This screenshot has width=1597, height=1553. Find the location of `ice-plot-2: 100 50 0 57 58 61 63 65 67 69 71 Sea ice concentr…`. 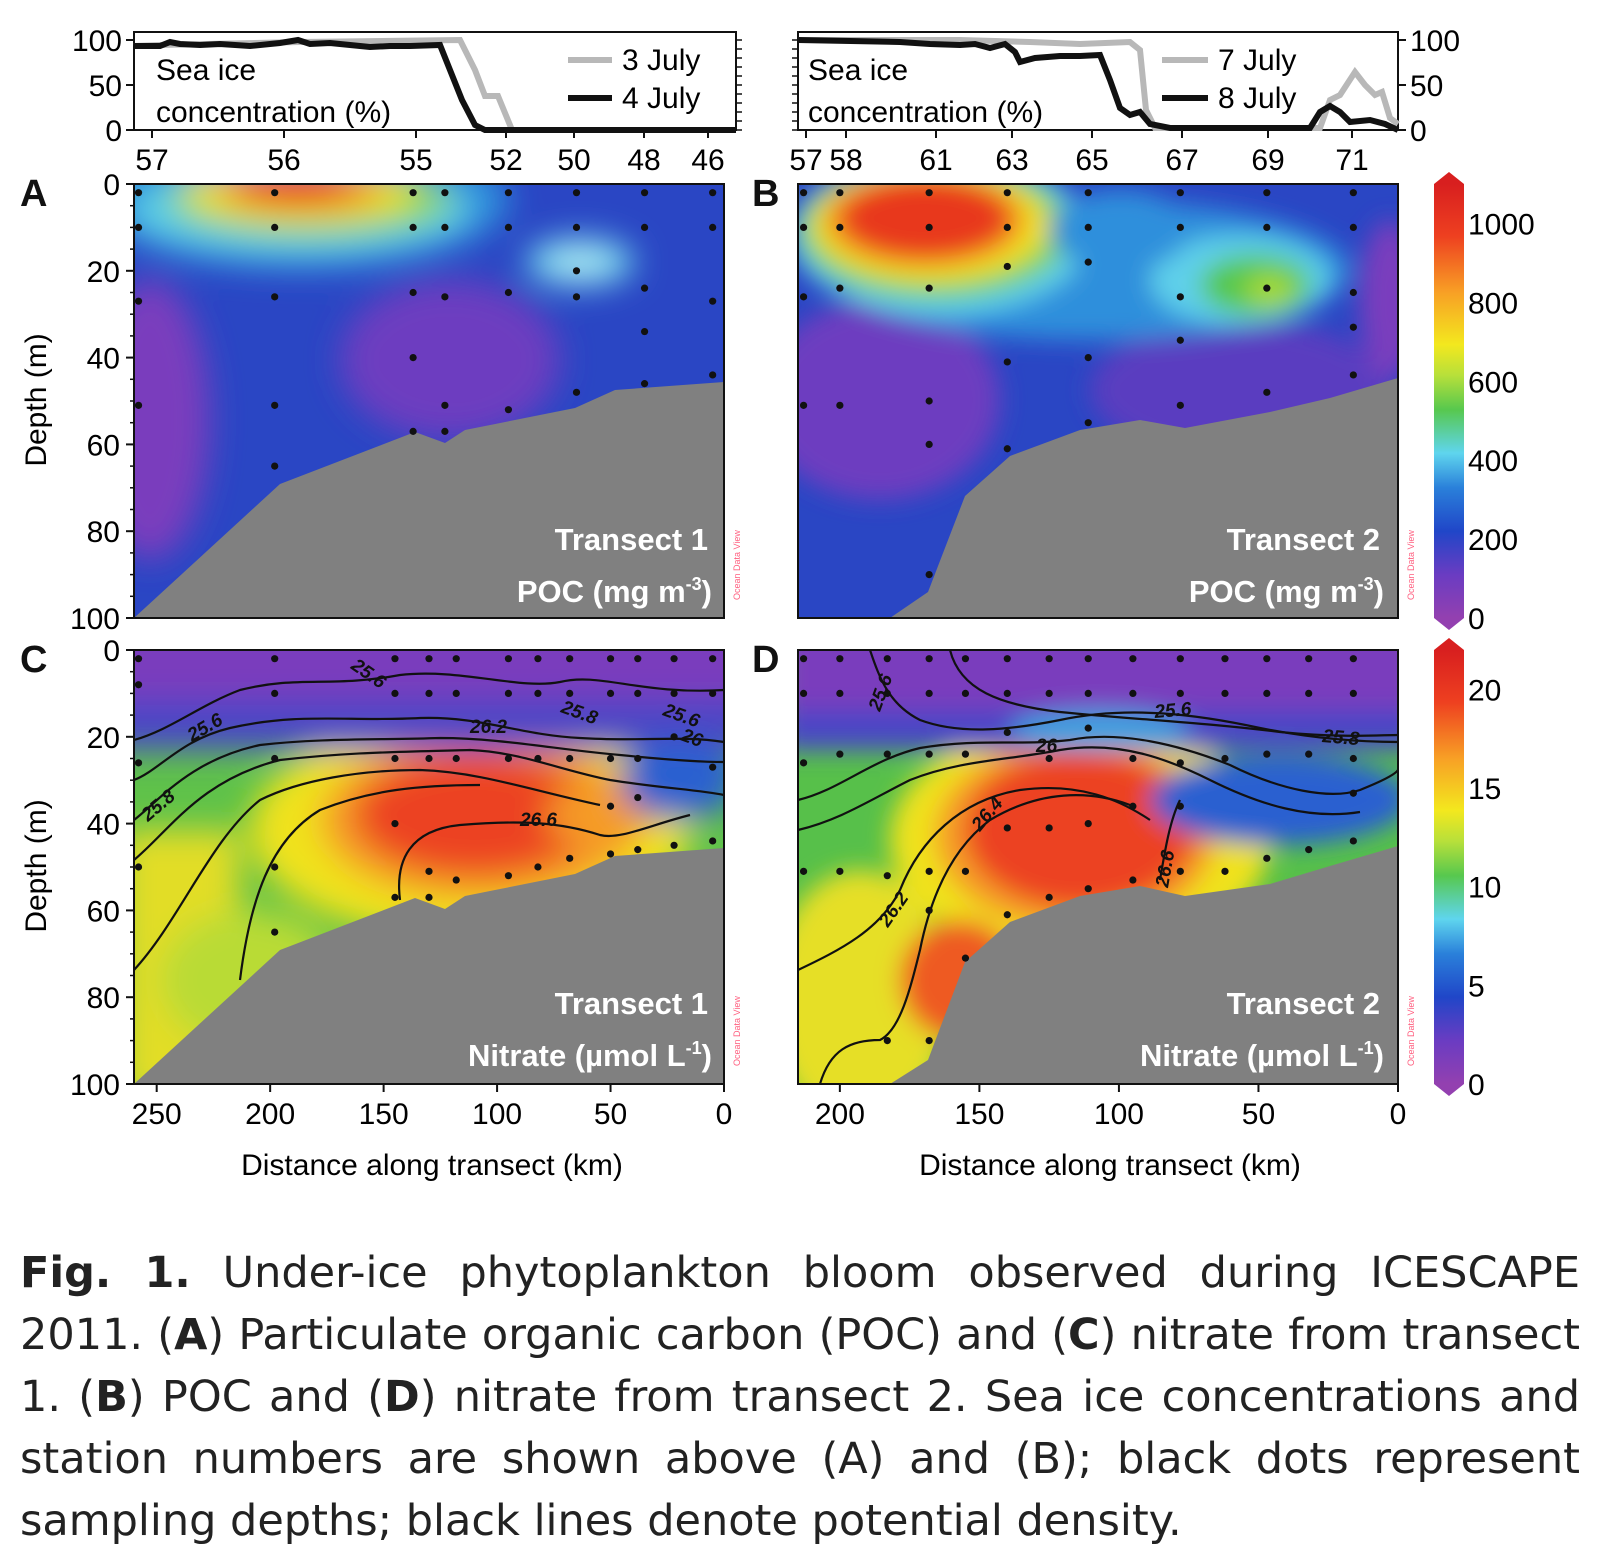

ice-plot-2: 100 50 0 57 58 61 63 65 67 69 71 Sea ice concentr… is located at coordinates (1124, 101).